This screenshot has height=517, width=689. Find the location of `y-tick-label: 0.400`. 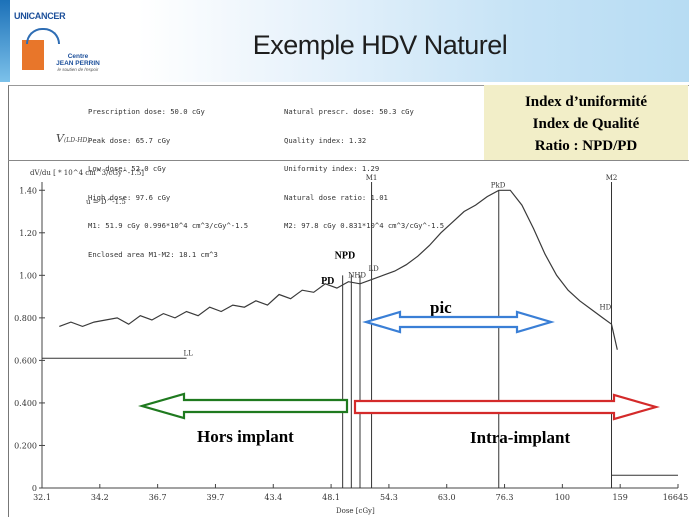

y-tick-label: 0.400 is located at coordinates (25, 403).